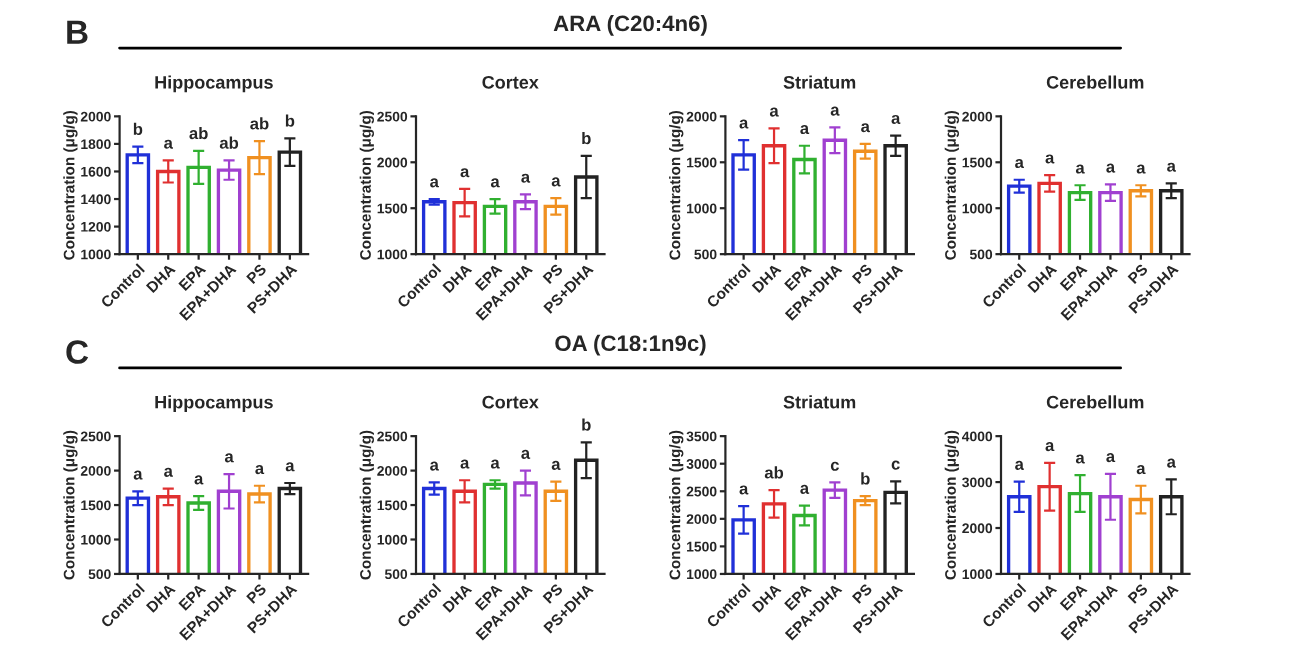 This screenshot has width=1300, height=650. What do you see at coordinates (77, 32) in the screenshot?
I see `text: B` at bounding box center [77, 32].